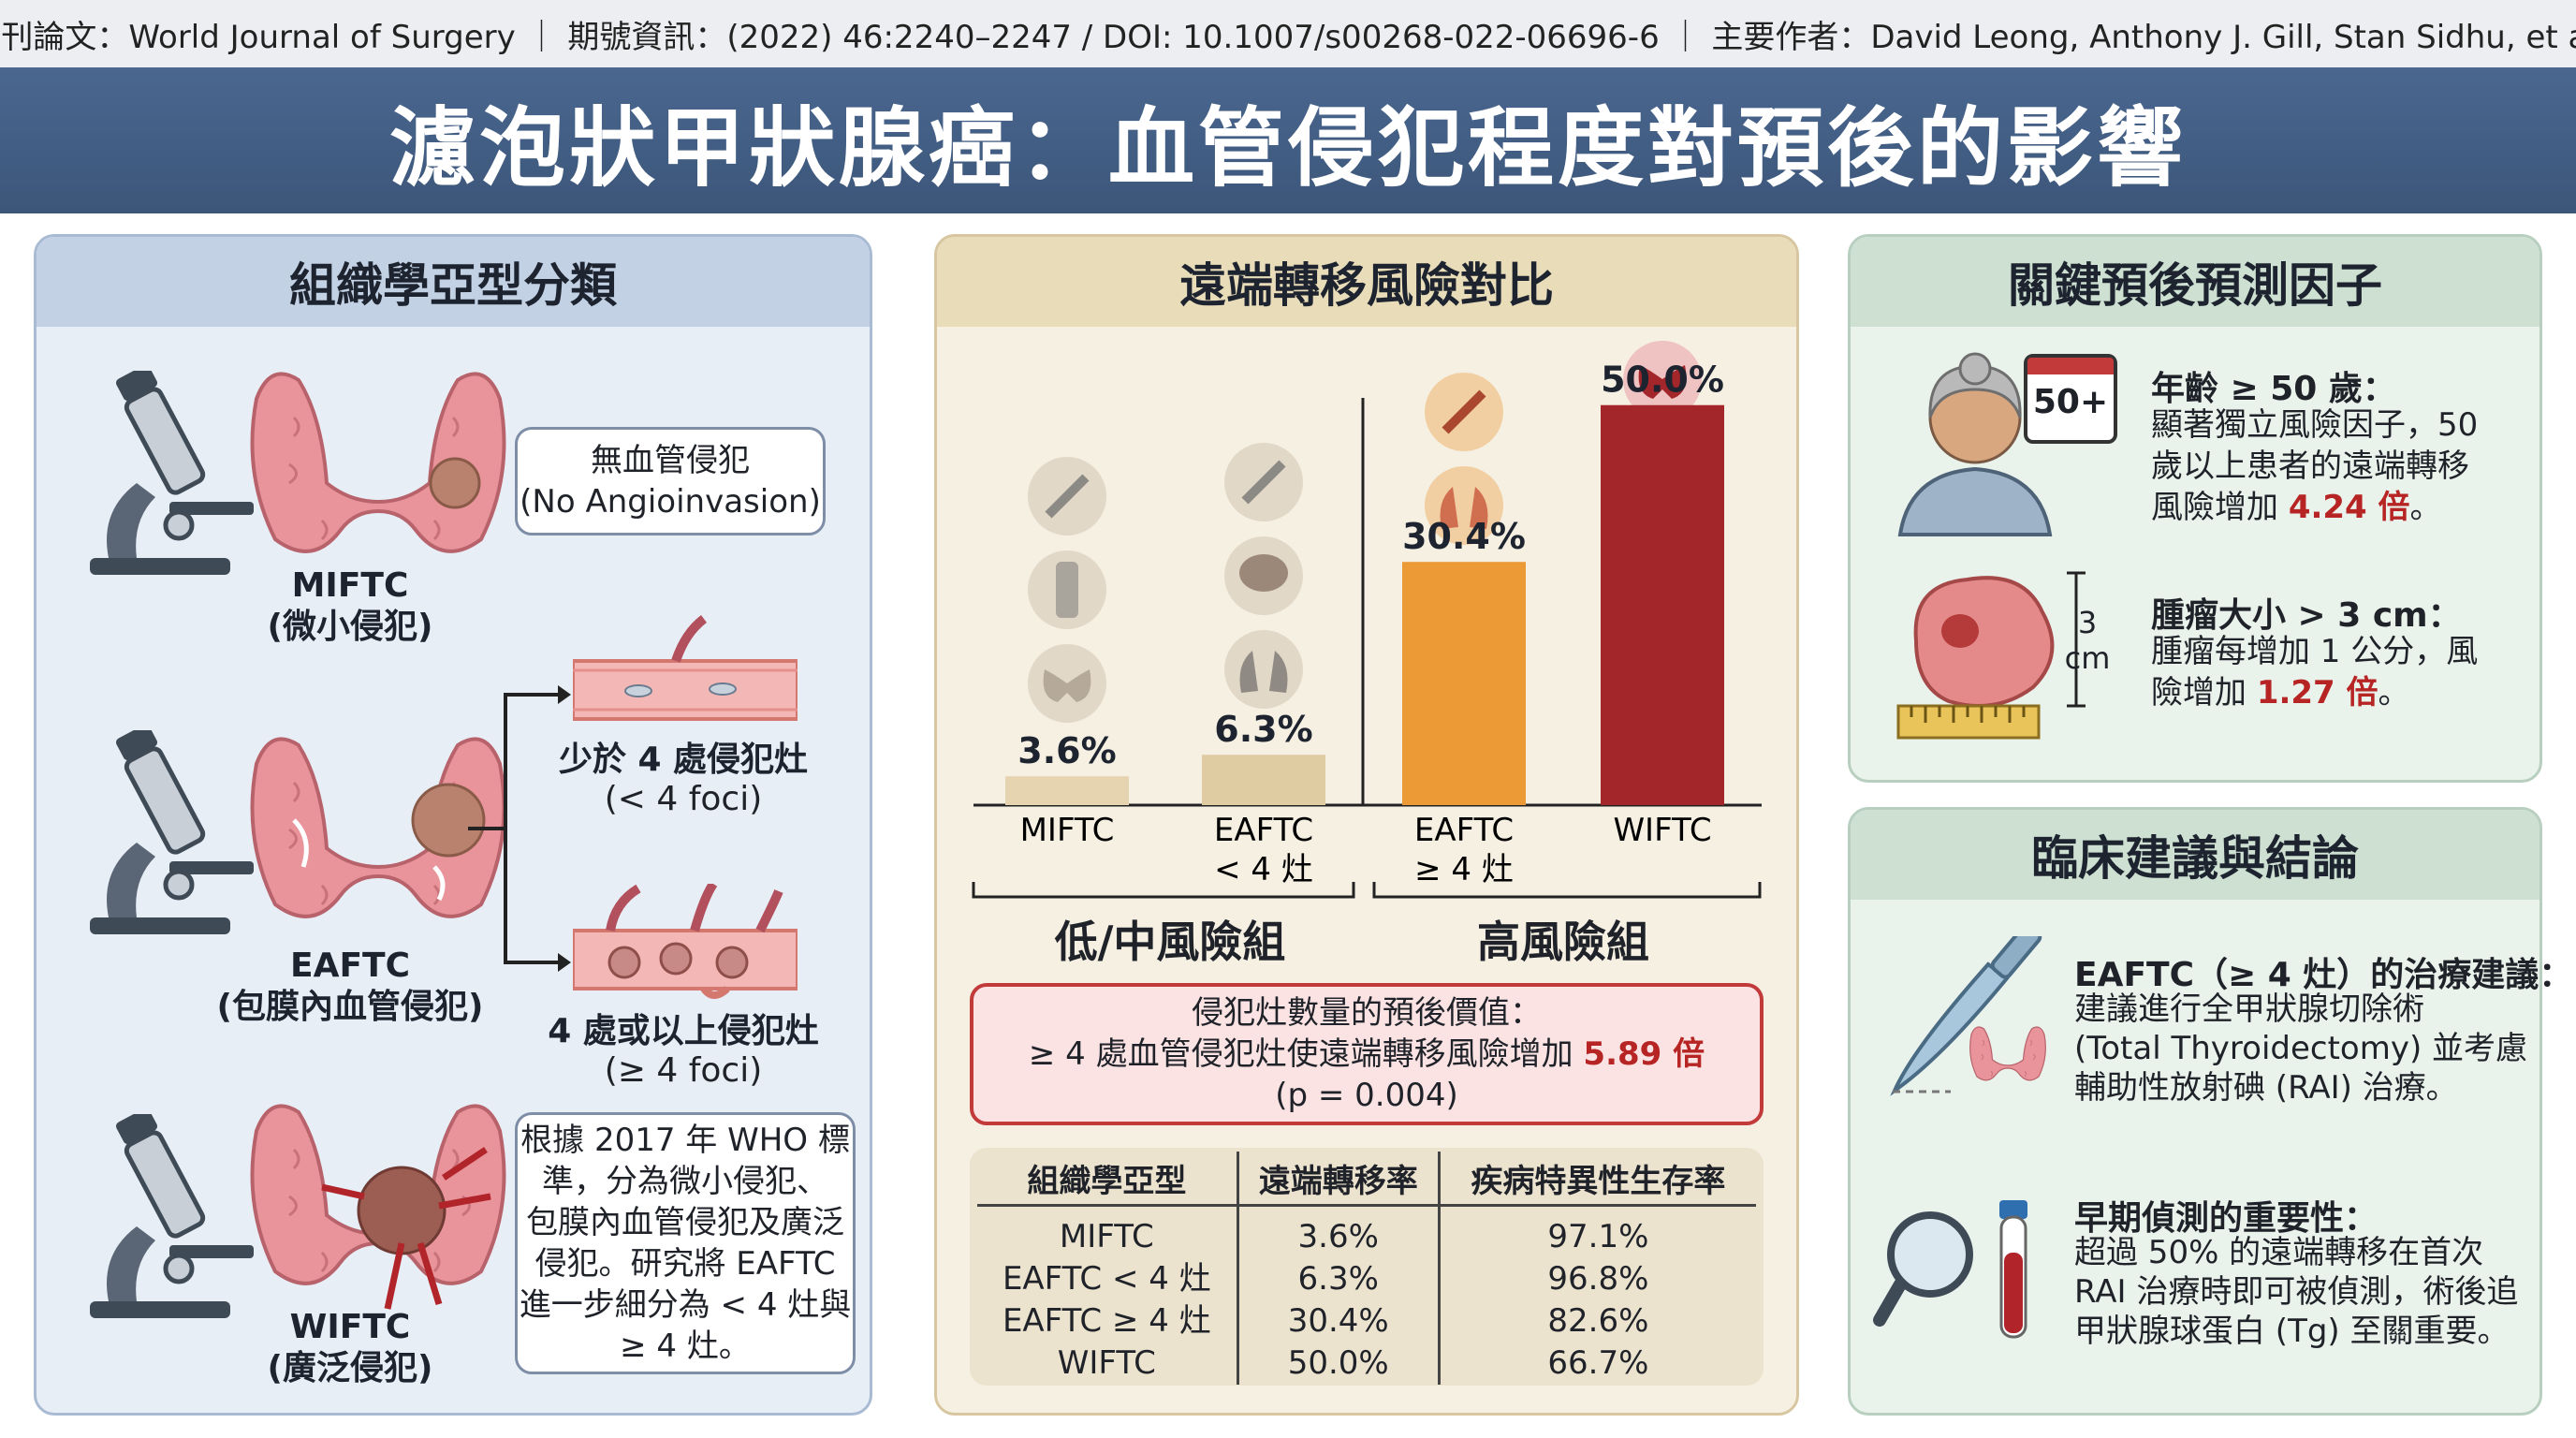 Image resolution: width=2576 pixels, height=1438 pixels. Describe the element at coordinates (2317, 693) in the screenshot. I see `size-factor-highlight: 1.27 倍` at that location.